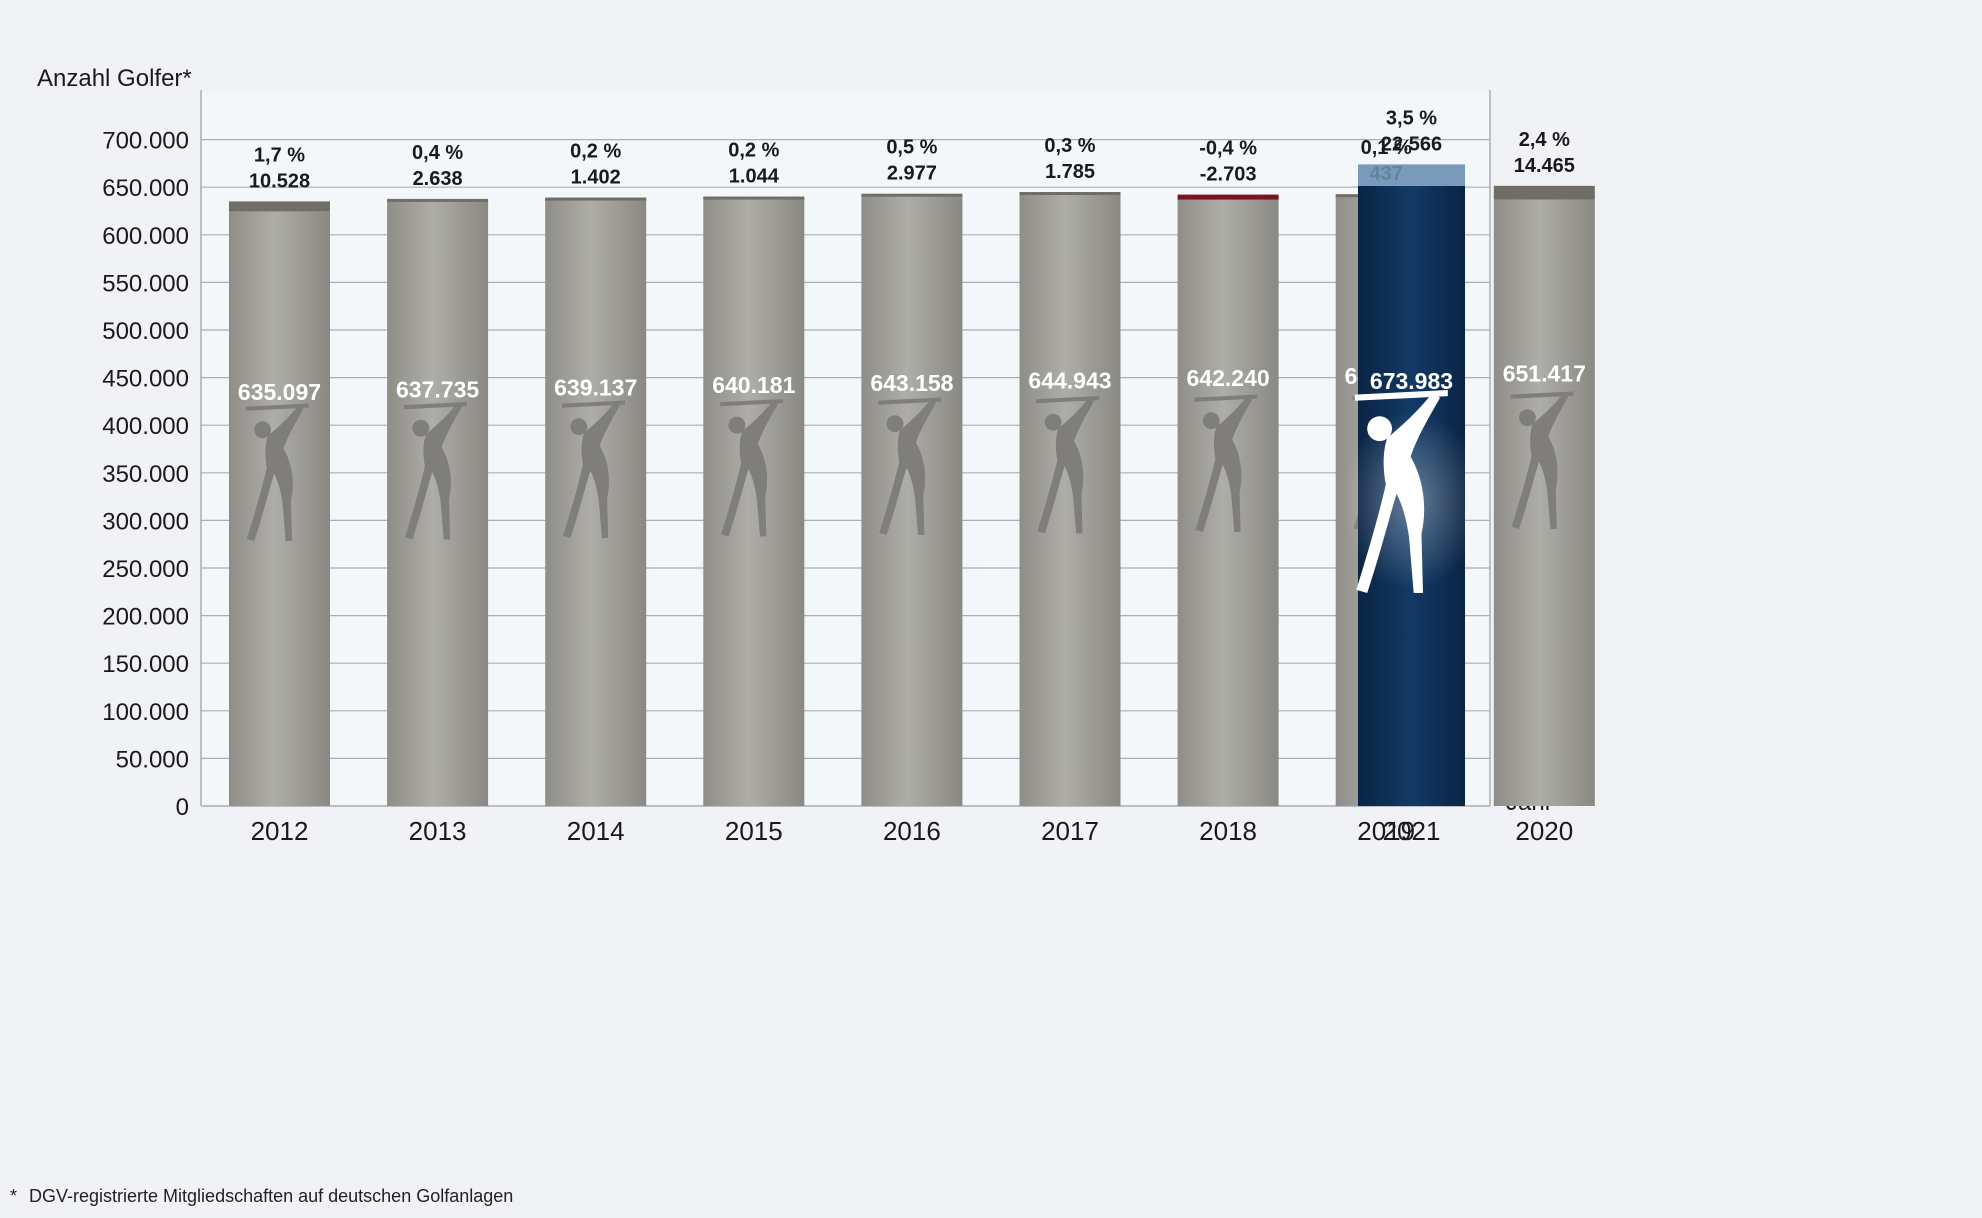 The height and width of the screenshot is (1218, 1982). What do you see at coordinates (145, 712) in the screenshot?
I see `y-tick-label: 100.000` at bounding box center [145, 712].